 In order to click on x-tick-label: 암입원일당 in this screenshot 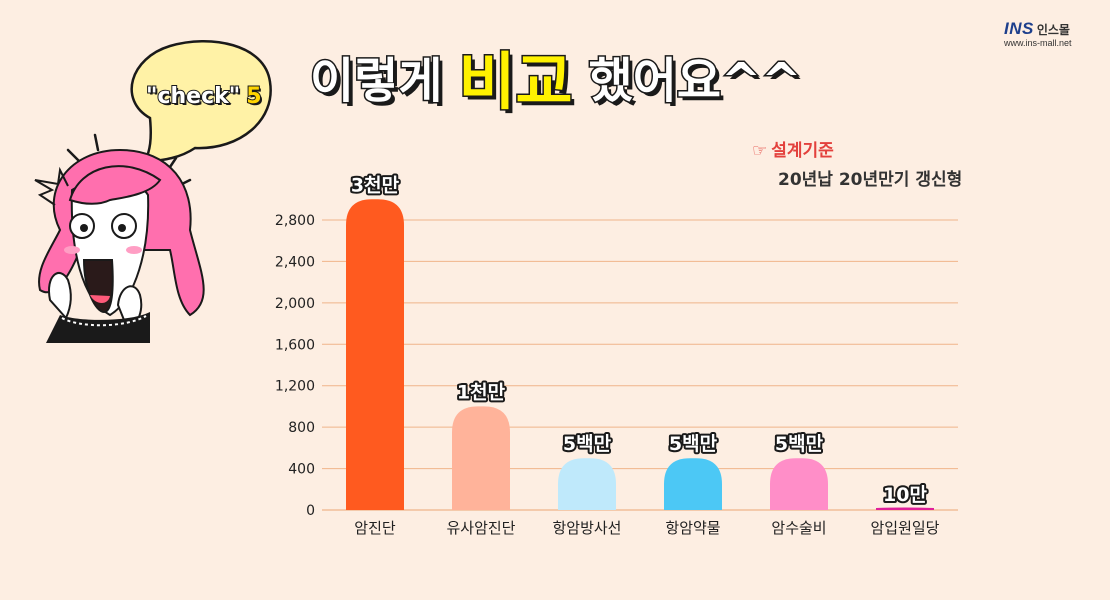, I will do `click(904, 528)`.